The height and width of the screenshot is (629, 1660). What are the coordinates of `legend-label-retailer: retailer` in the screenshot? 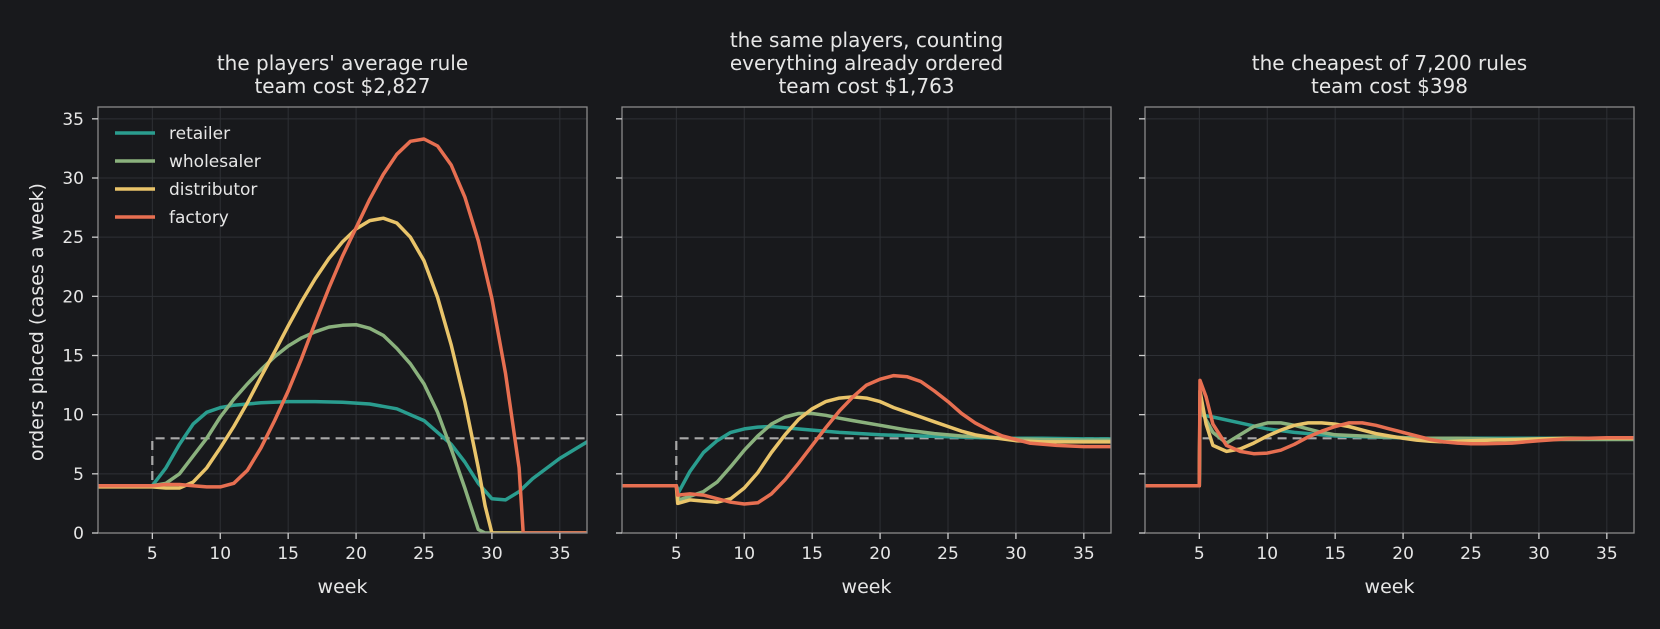 It's located at (199, 134).